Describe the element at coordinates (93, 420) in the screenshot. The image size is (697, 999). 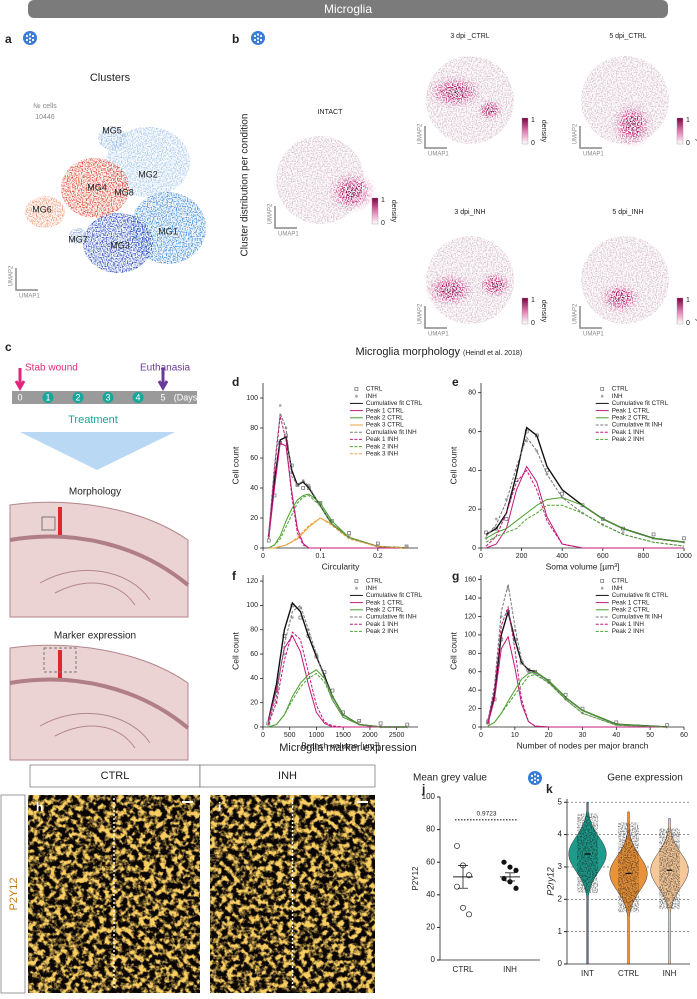
I see `treatment-label: Treatment` at that location.